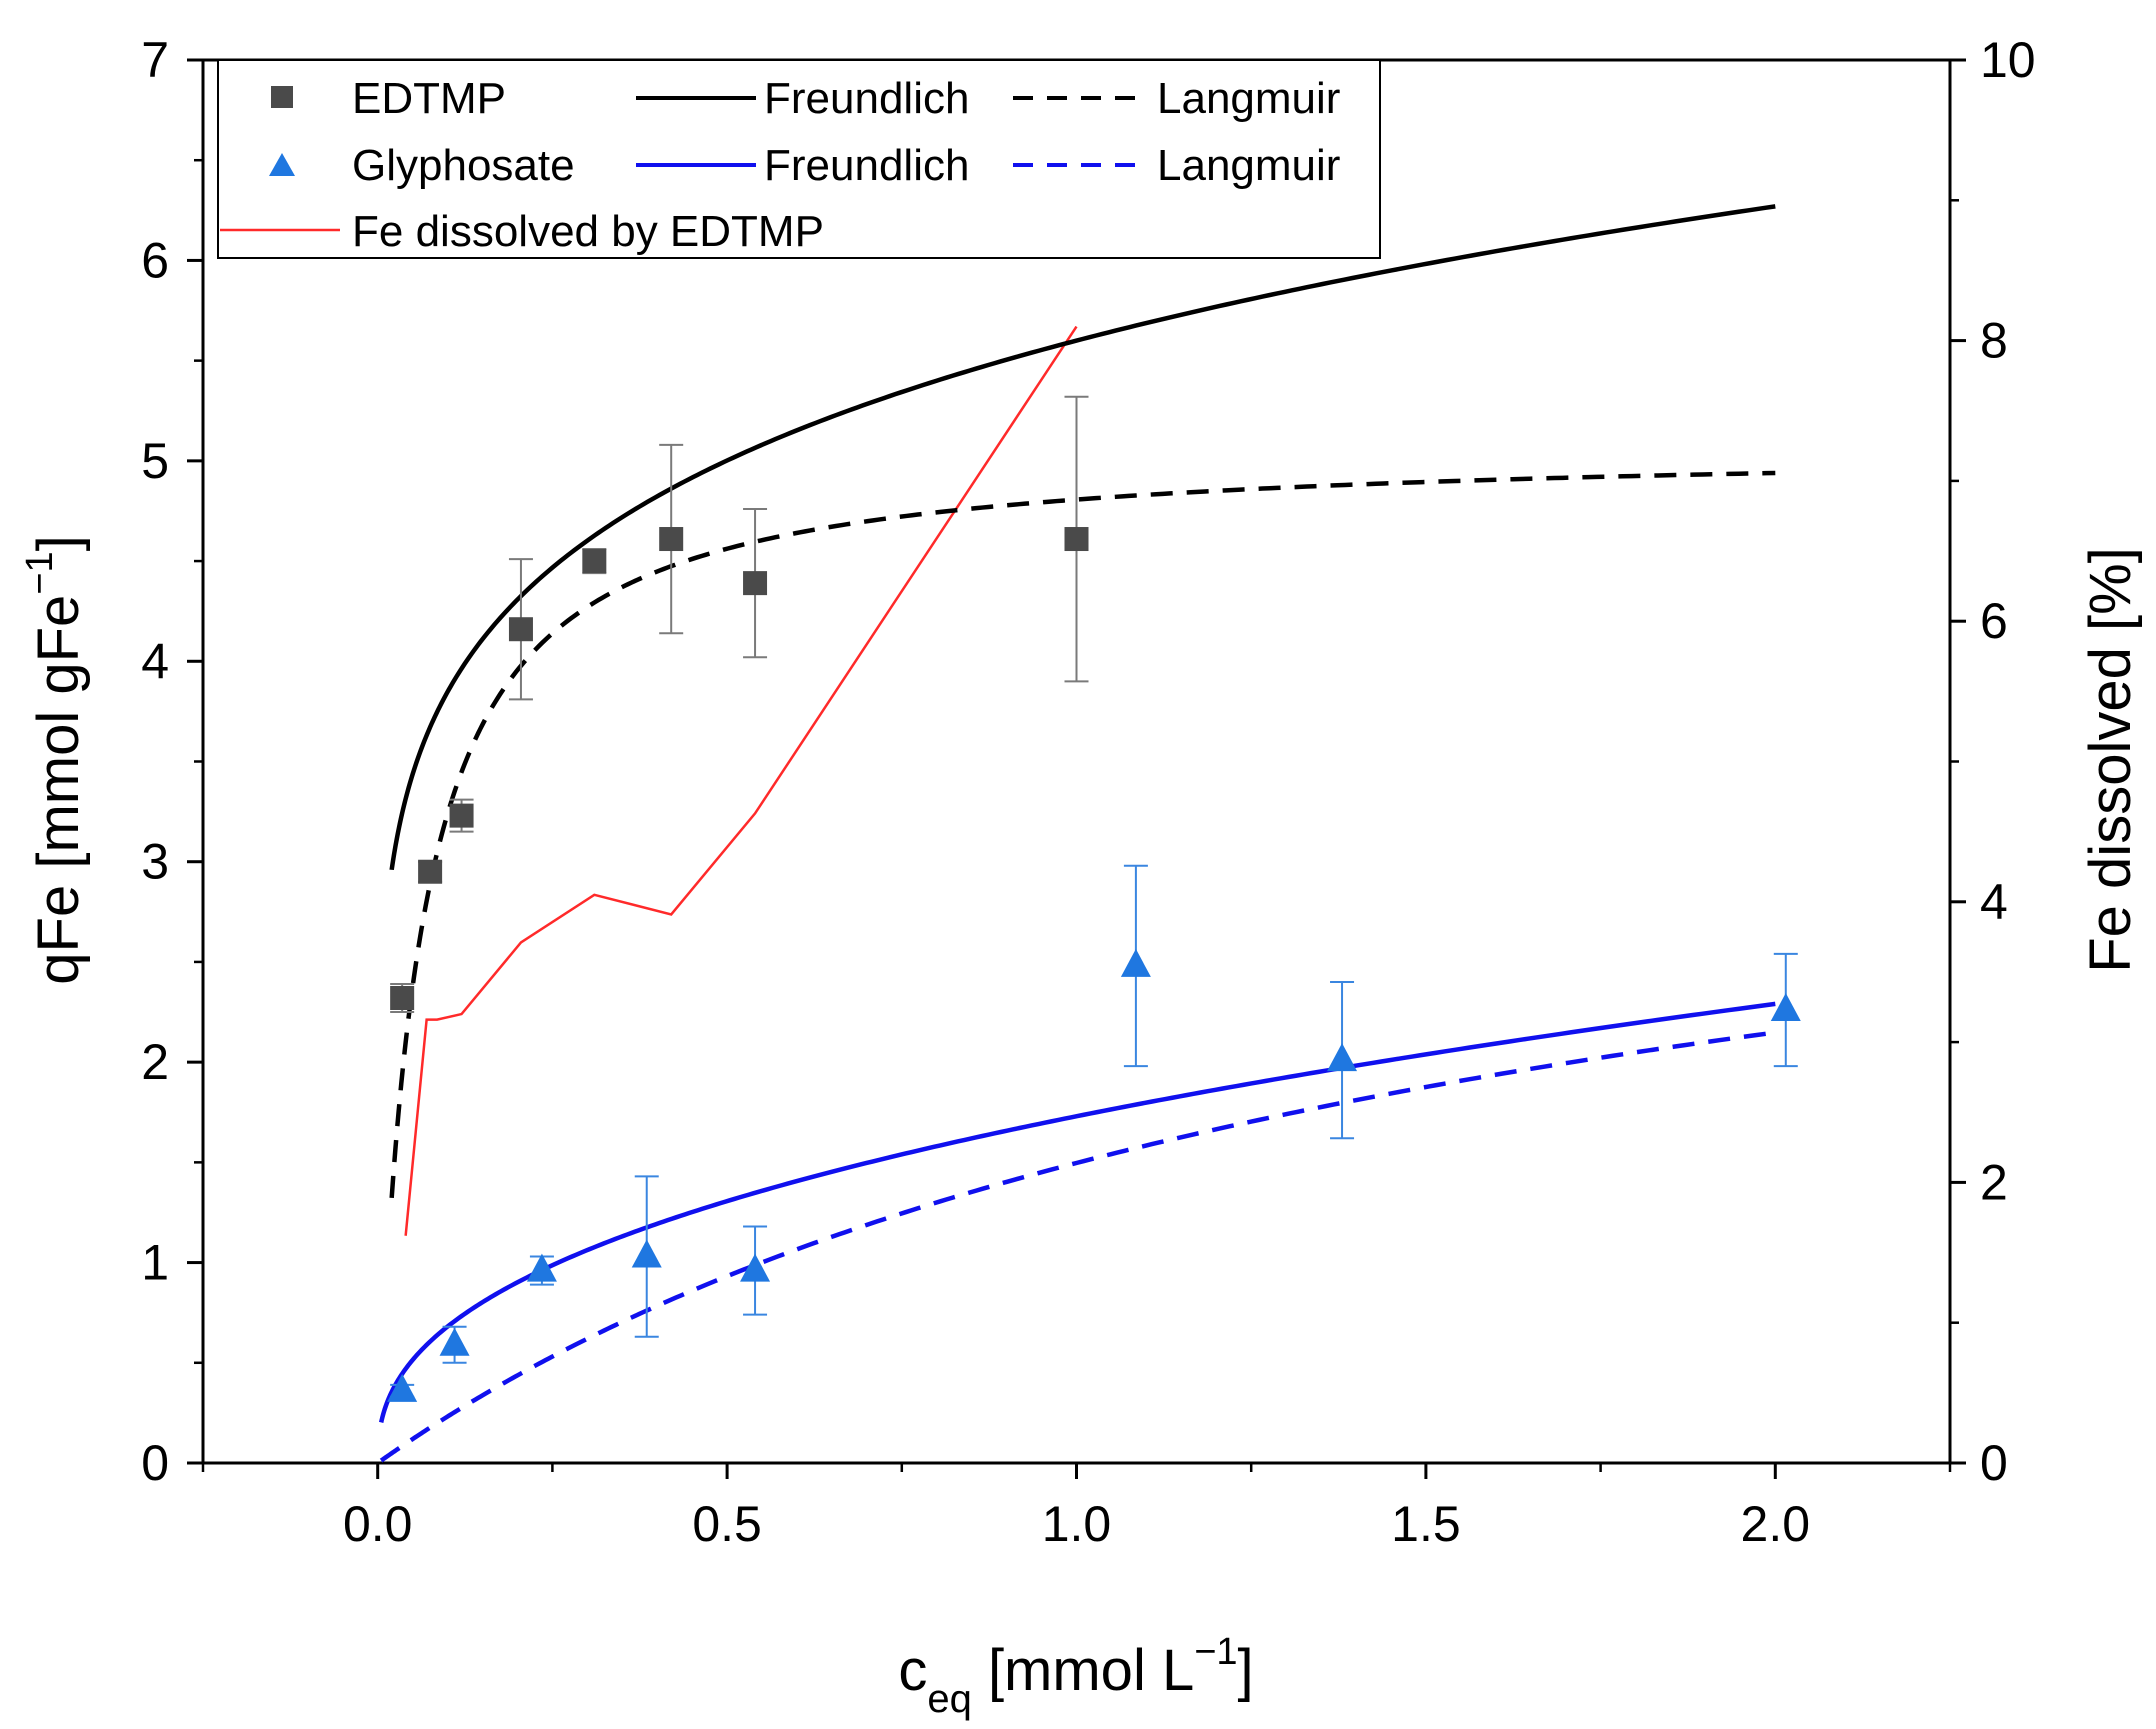 The height and width of the screenshot is (1729, 2156). Describe the element at coordinates (282, 164) in the screenshot. I see `legend-glyphosate-marker` at that location.